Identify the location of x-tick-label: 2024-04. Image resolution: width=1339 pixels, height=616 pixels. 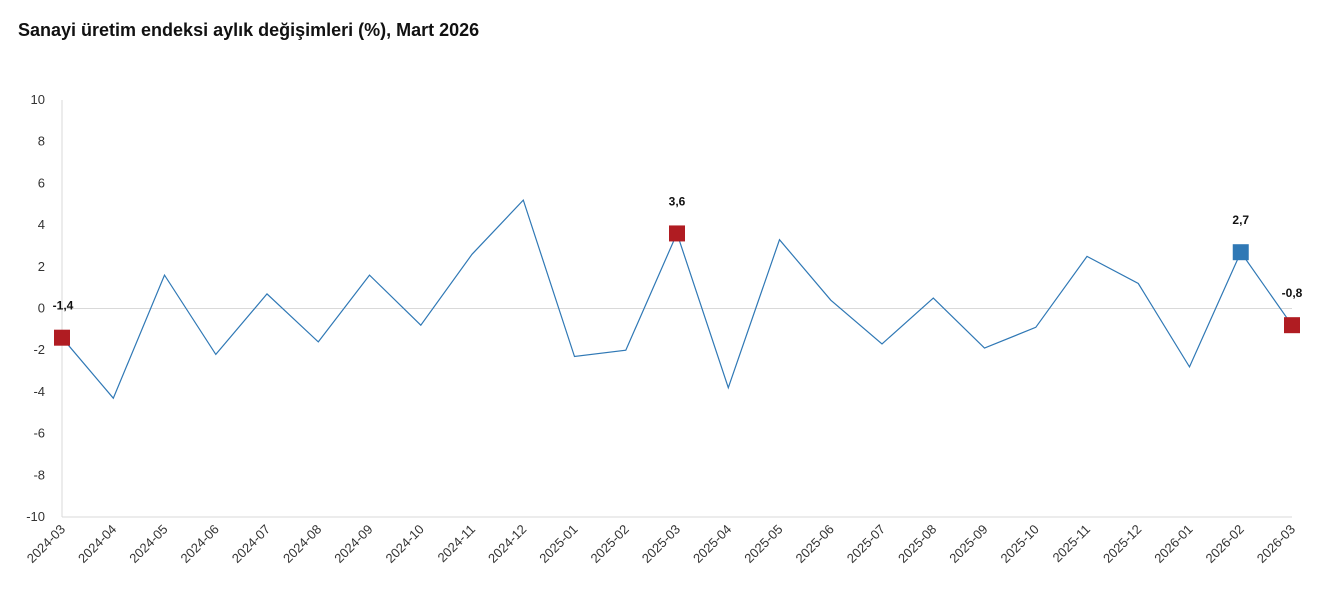
(97, 544).